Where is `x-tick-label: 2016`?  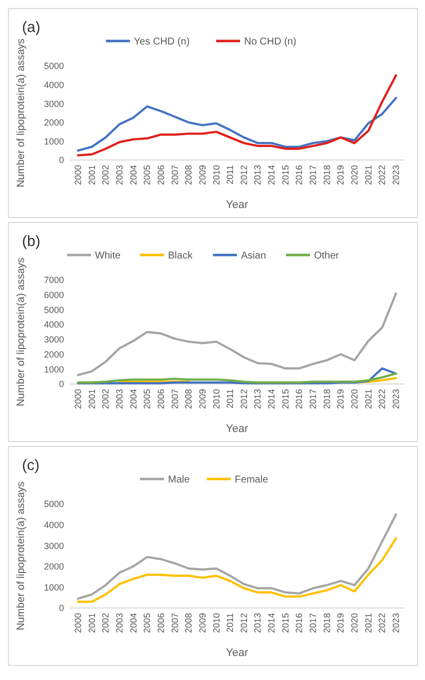 x-tick-label: 2016 is located at coordinates (299, 623).